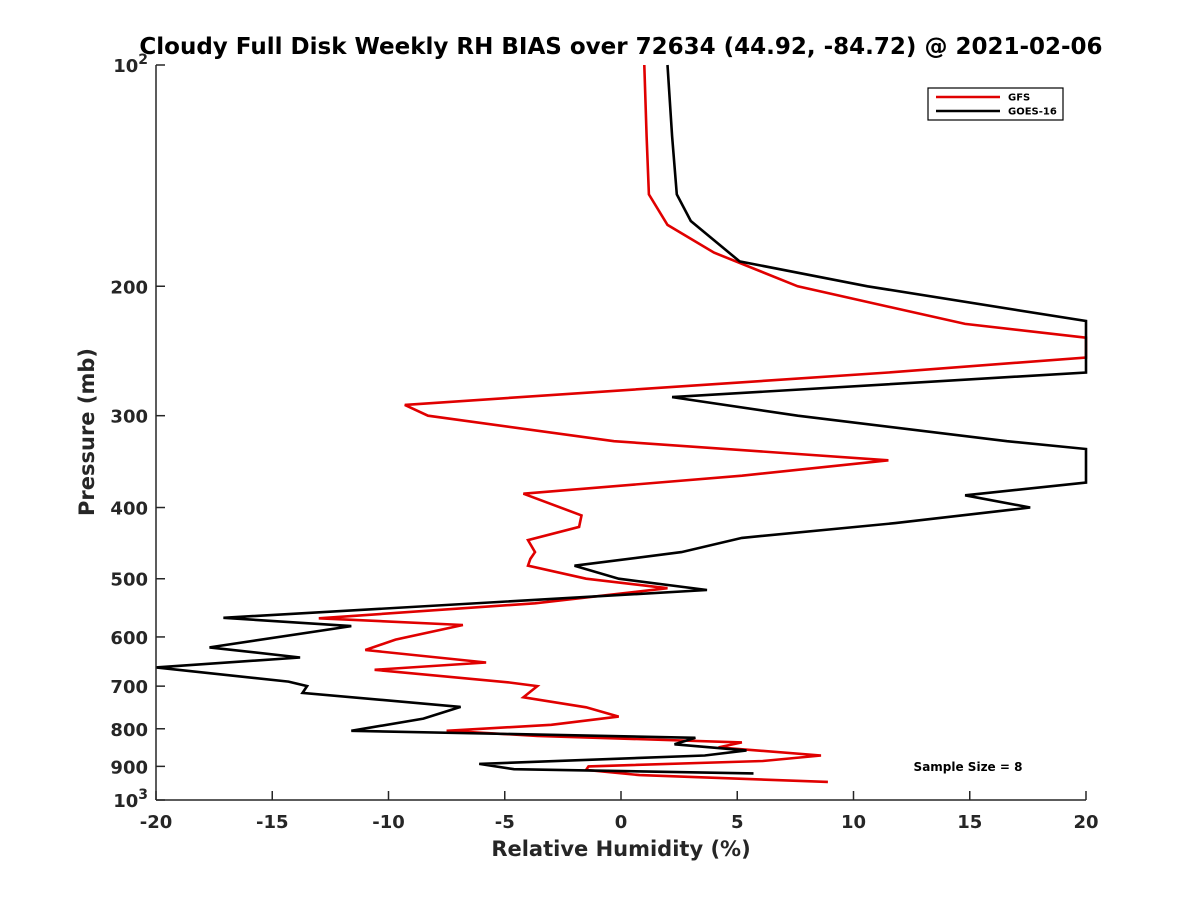 The width and height of the screenshot is (1200, 900). Describe the element at coordinates (129, 287) in the screenshot. I see `y-tick-label: 200` at that location.